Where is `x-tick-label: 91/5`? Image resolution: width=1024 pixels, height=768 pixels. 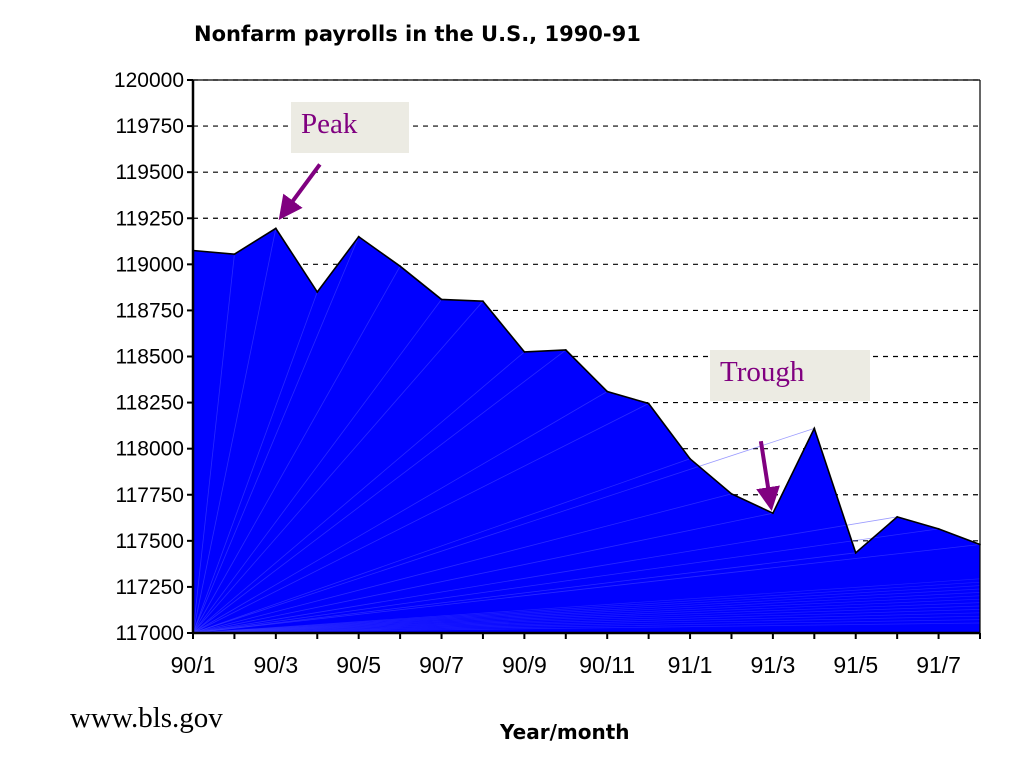
x-tick-label: 91/5 is located at coordinates (855, 665).